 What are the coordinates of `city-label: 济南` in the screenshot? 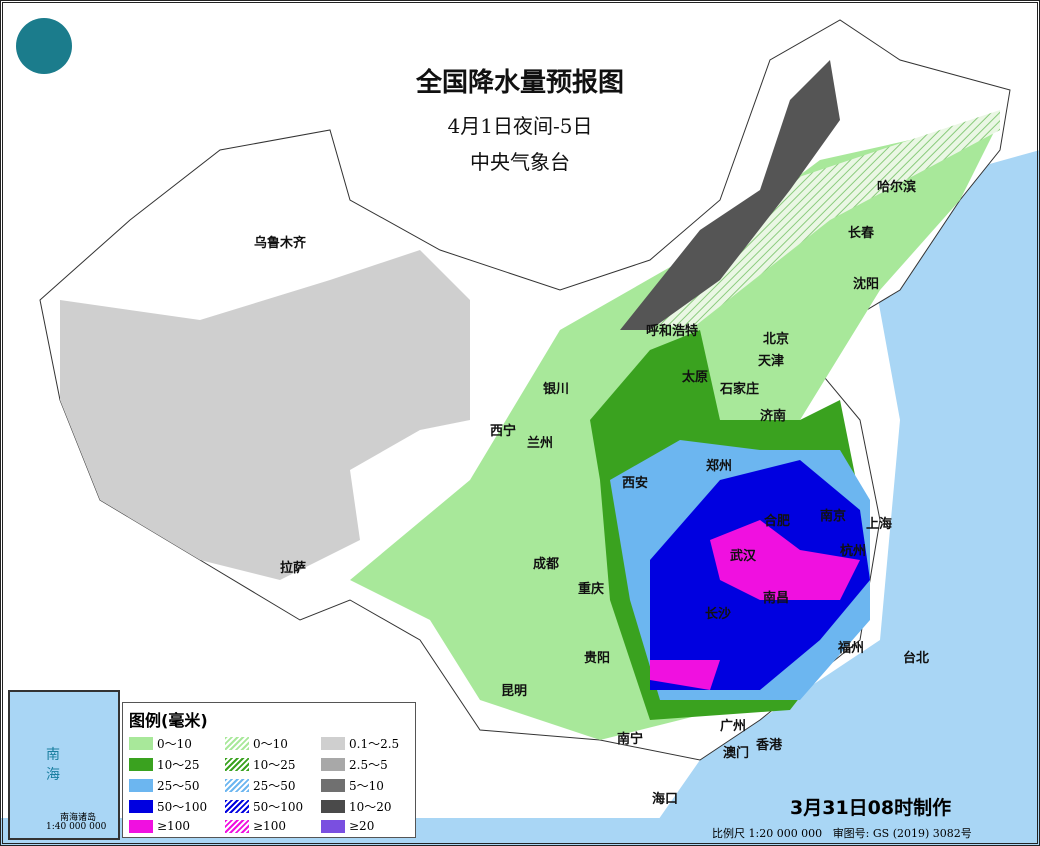 It's located at (773, 416).